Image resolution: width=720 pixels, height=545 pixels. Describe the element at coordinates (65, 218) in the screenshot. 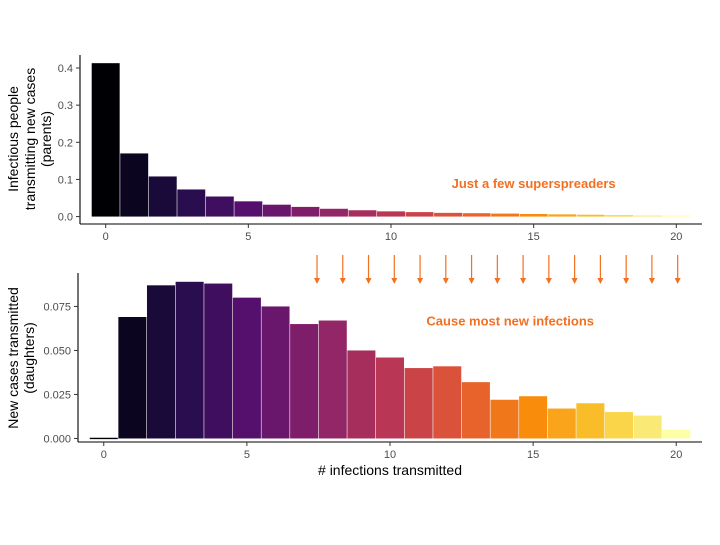

I see `y-tick-label: 0.0` at that location.